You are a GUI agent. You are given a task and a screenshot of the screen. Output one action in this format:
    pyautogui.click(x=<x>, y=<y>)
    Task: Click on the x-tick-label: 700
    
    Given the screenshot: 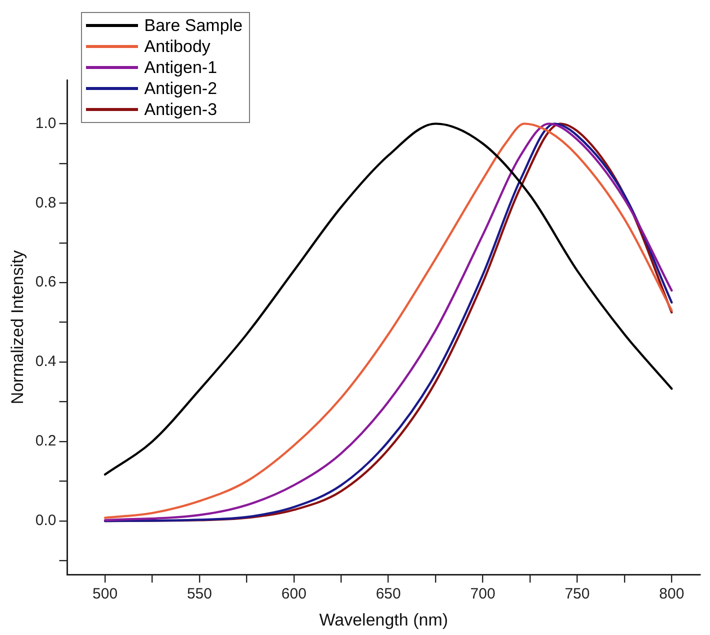 What is the action you would take?
    pyautogui.click(x=483, y=594)
    